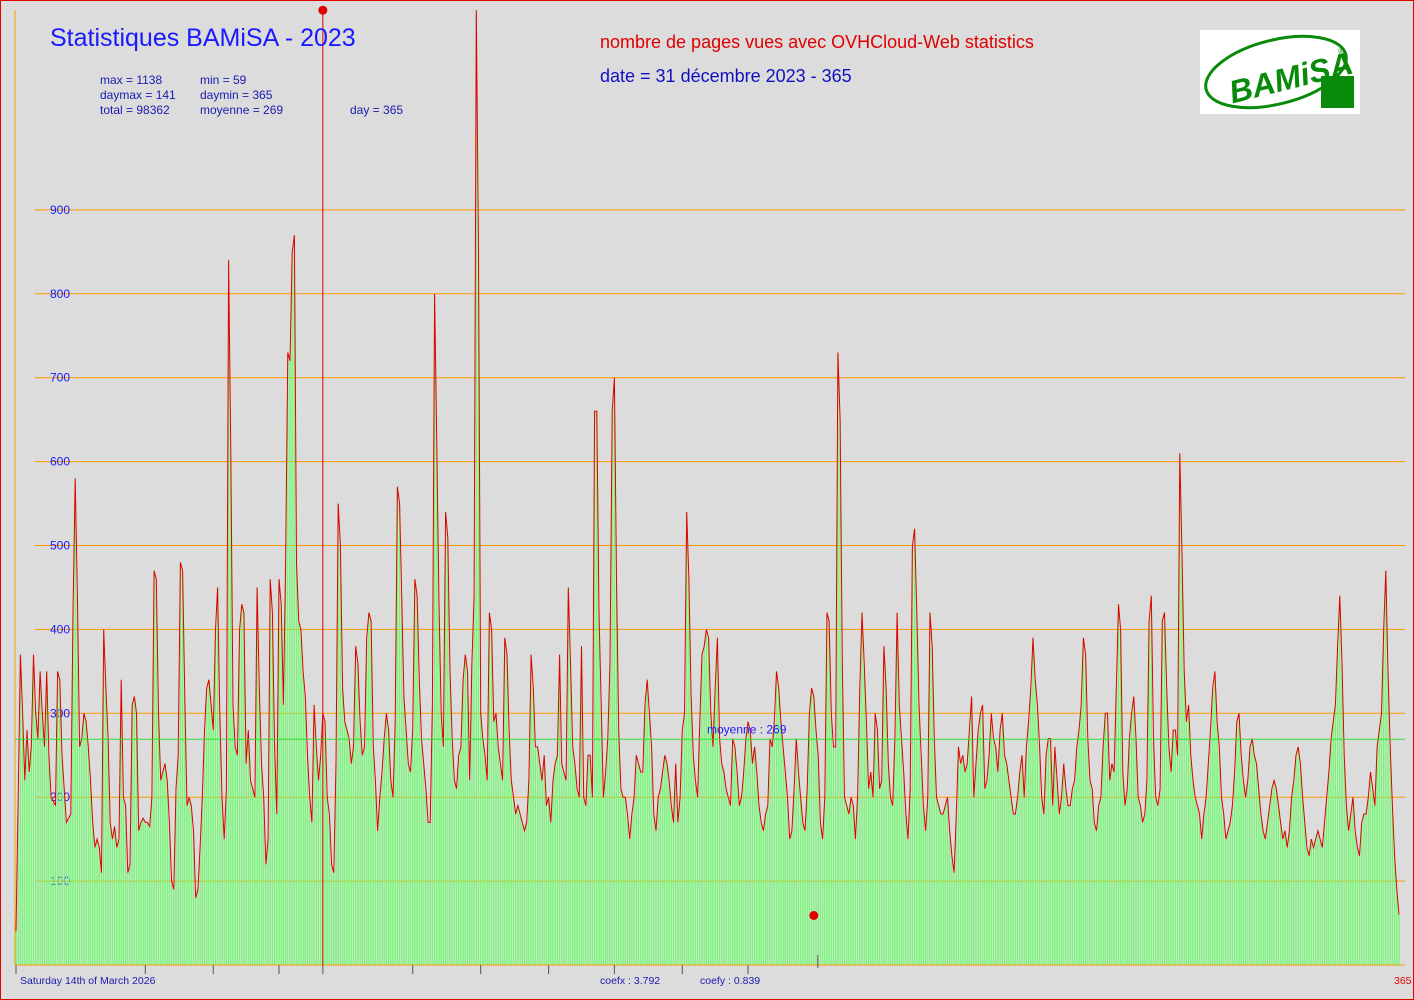 The width and height of the screenshot is (1414, 1000). What do you see at coordinates (377, 110) in the screenshot?
I see `stat-day: day = 365` at bounding box center [377, 110].